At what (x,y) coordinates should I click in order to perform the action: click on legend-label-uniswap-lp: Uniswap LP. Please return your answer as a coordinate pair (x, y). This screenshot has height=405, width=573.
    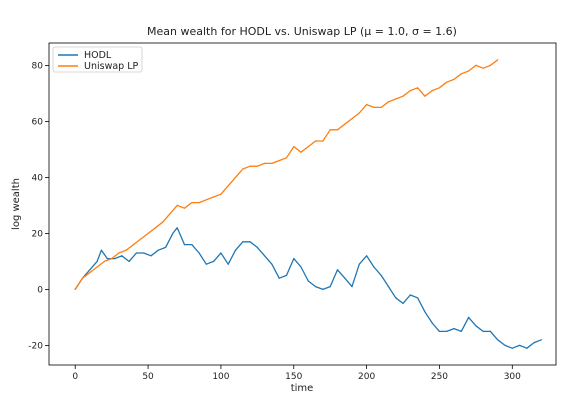
    Looking at the image, I should click on (111, 66).